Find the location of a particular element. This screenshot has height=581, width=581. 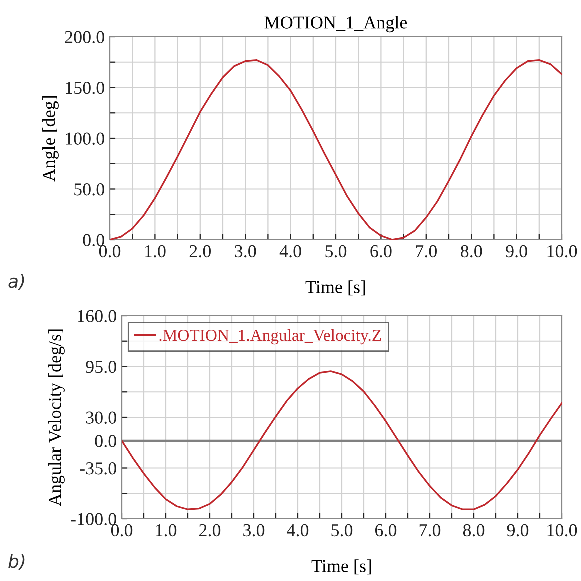

text: b) is located at coordinates (16, 562).